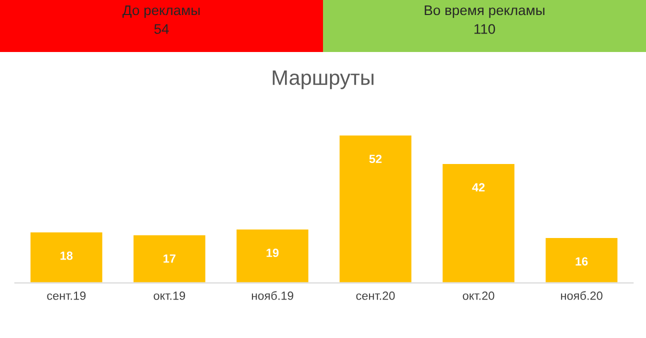  I want to click on x-tick-label: окт.19, so click(170, 296).